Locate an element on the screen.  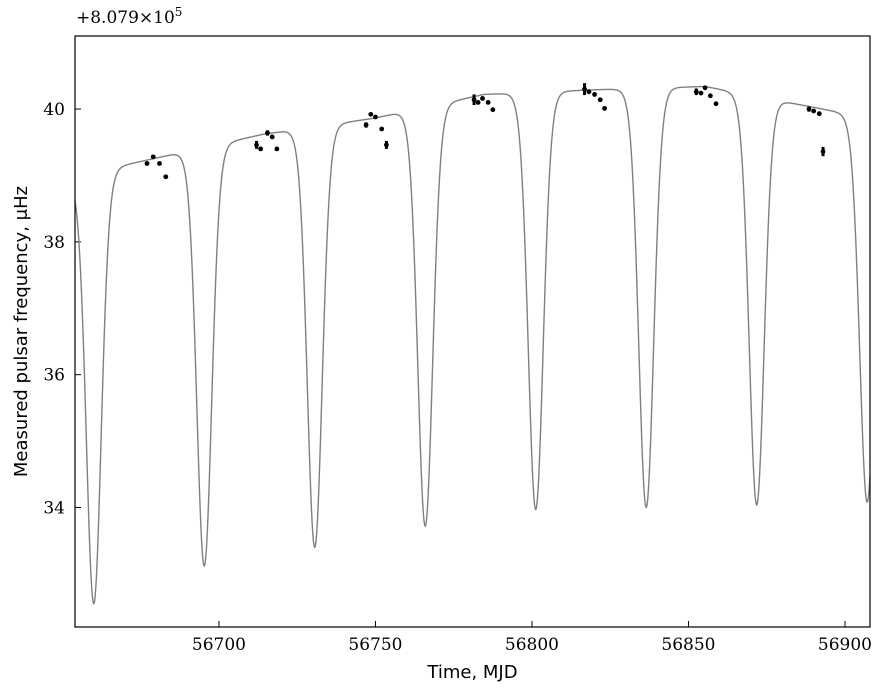
y-tick-label: 38 is located at coordinates (54, 243).